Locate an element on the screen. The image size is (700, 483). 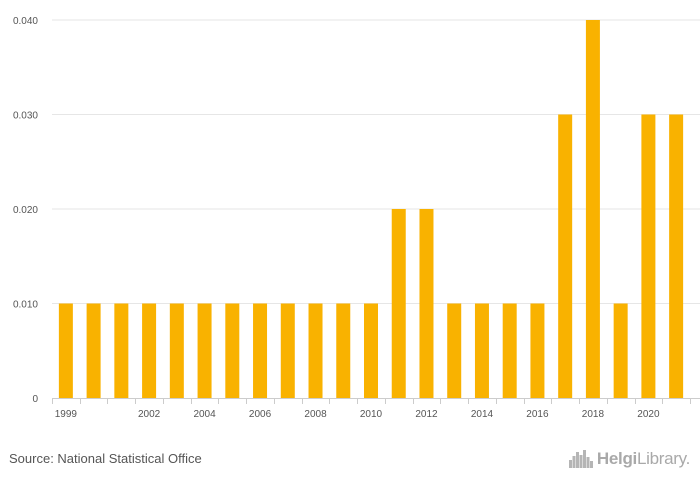
y-axis-labels: 0 0.010 0.020 0.030 0.040 is located at coordinates (25, 210).